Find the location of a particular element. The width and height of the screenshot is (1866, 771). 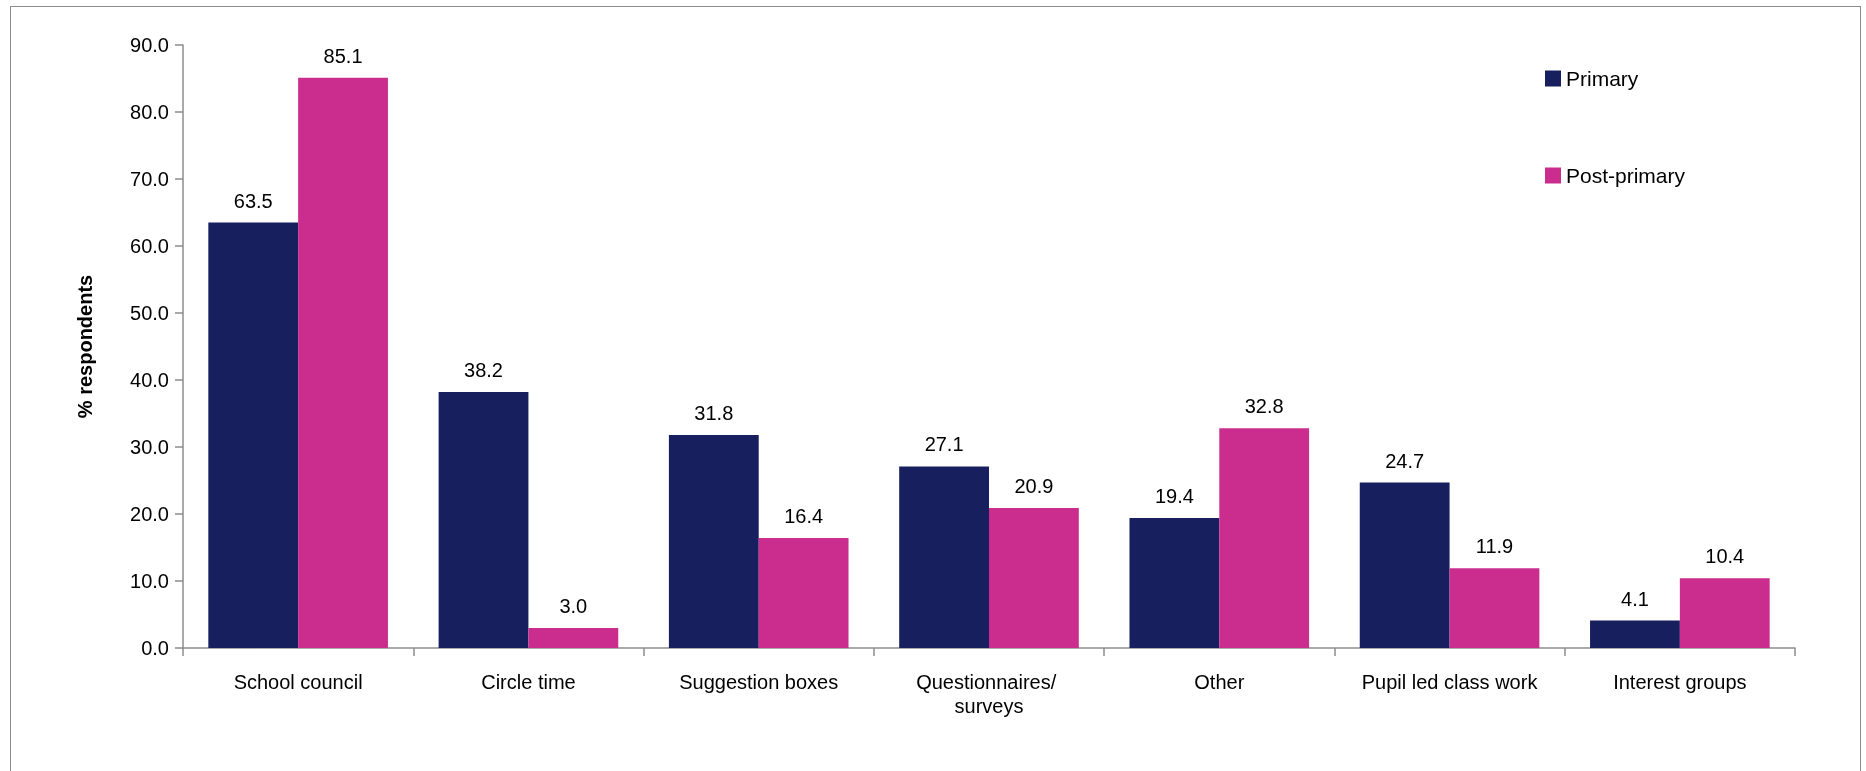

x-tick-label: Interest groups is located at coordinates (1680, 682).